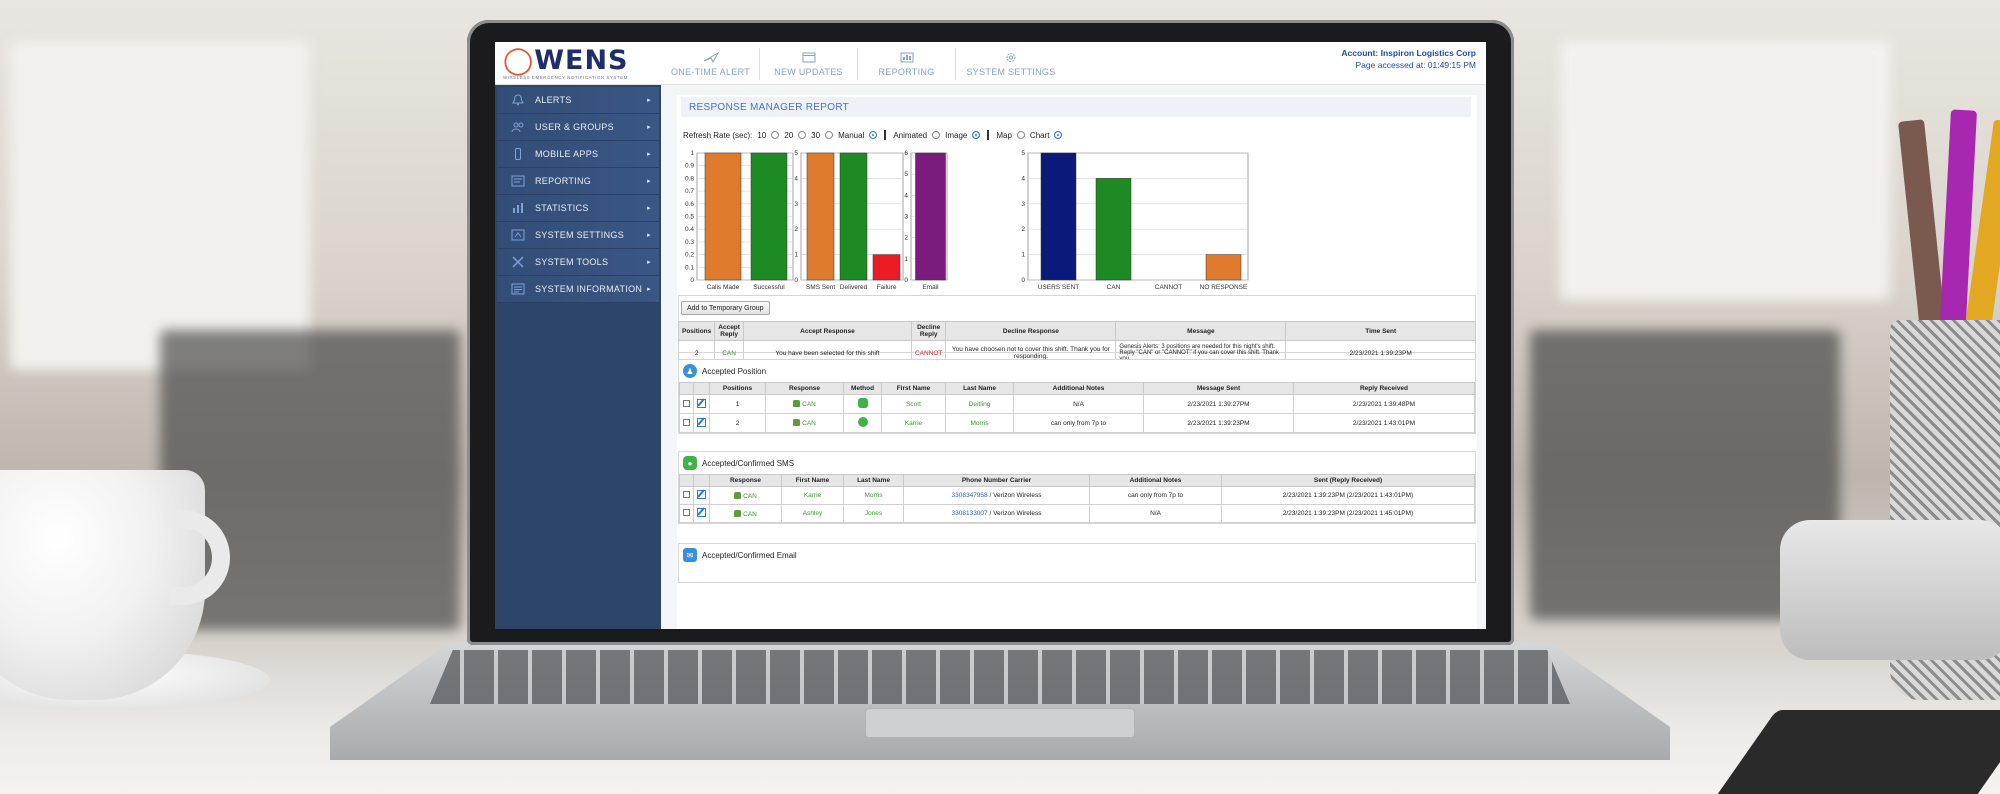 This screenshot has width=2000, height=794. What do you see at coordinates (969, 495) in the screenshot?
I see `phone-number-link: 3308347958` at bounding box center [969, 495].